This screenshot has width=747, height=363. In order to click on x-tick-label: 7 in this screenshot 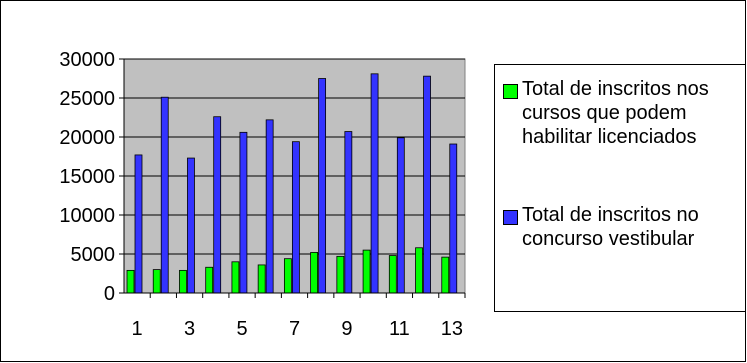, I will do `click(294, 329)`.